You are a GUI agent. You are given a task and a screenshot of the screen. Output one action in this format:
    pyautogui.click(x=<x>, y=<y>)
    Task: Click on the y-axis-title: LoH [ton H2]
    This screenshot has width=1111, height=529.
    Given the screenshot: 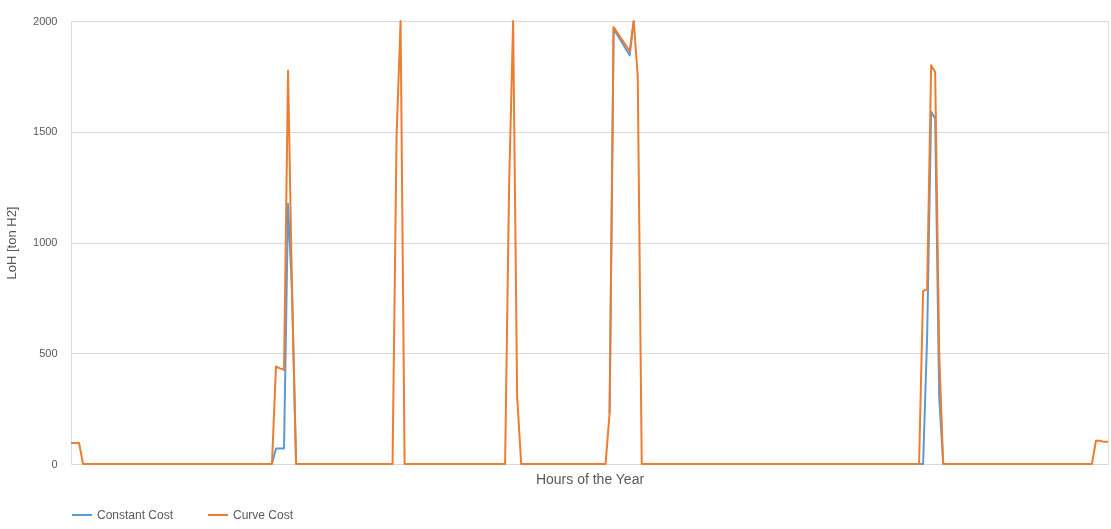 What is the action you would take?
    pyautogui.click(x=12, y=243)
    